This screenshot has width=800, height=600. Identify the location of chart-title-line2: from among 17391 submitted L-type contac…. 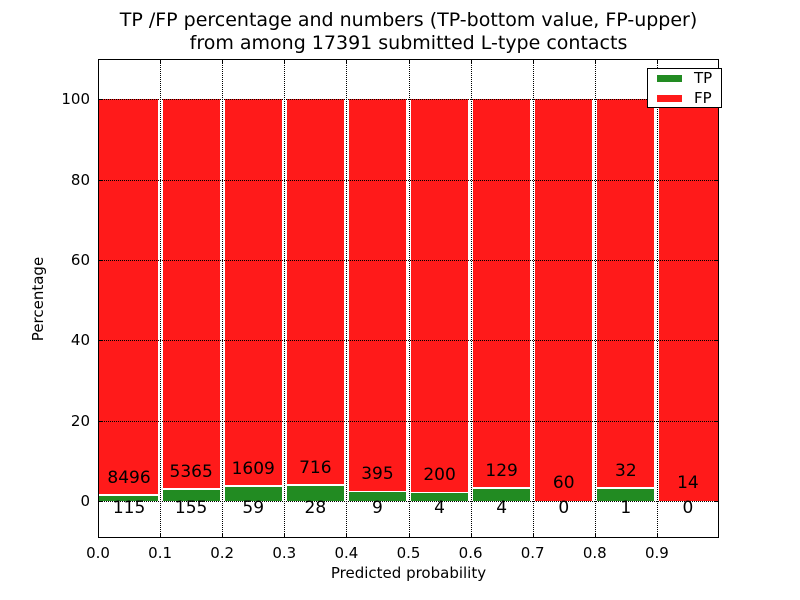
(408, 43).